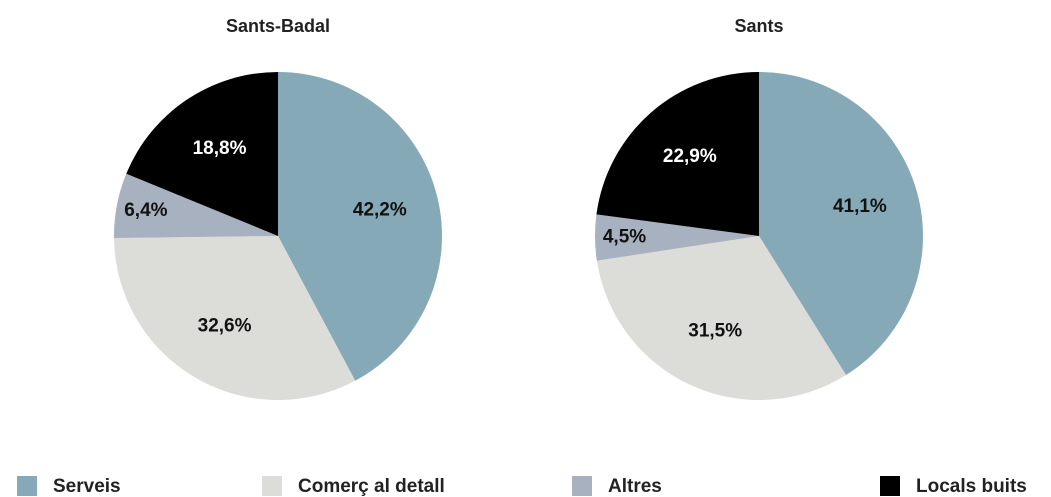 The height and width of the screenshot is (497, 1051). Describe the element at coordinates (715, 330) in the screenshot. I see `slice-label: 31,5%` at that location.